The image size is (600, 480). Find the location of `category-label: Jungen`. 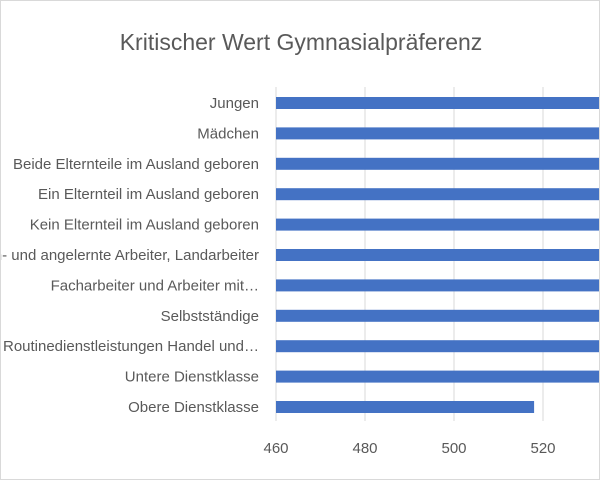

category-label: Jungen is located at coordinates (234, 103).